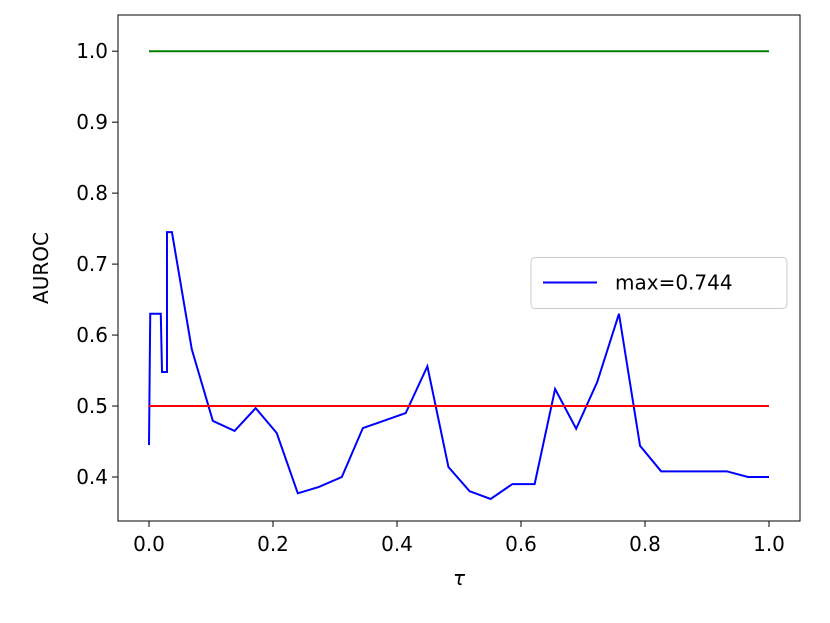 This screenshot has width=830, height=623. Describe the element at coordinates (645, 544) in the screenshot. I see `x-tick-label: 0.8` at that location.